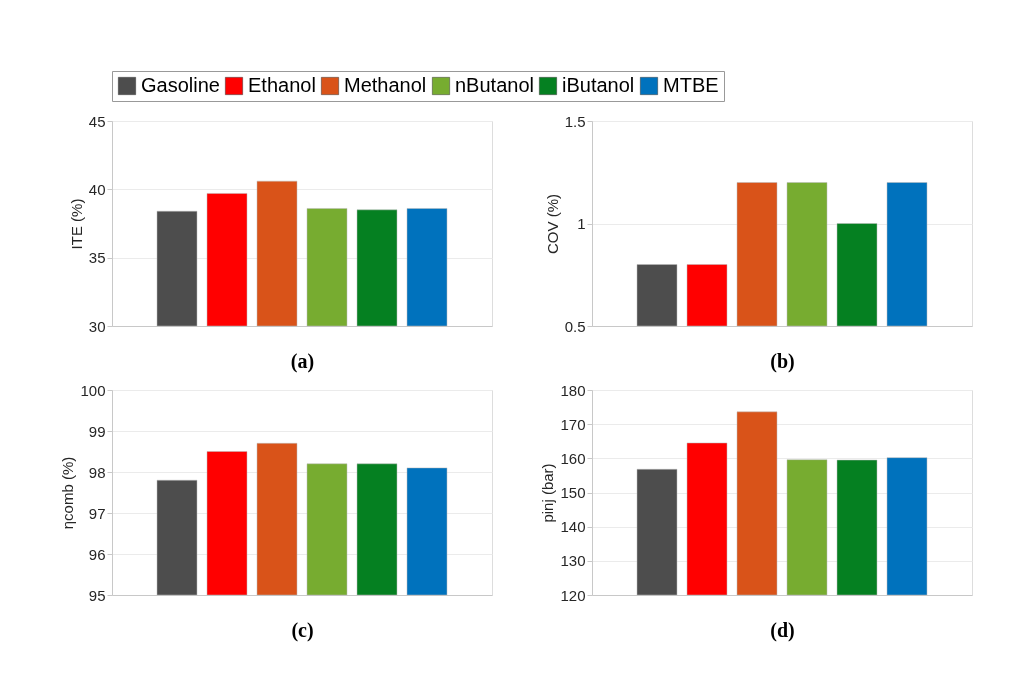 The image size is (1022, 691). I want to click on y-tick-label: 150, so click(573, 492).